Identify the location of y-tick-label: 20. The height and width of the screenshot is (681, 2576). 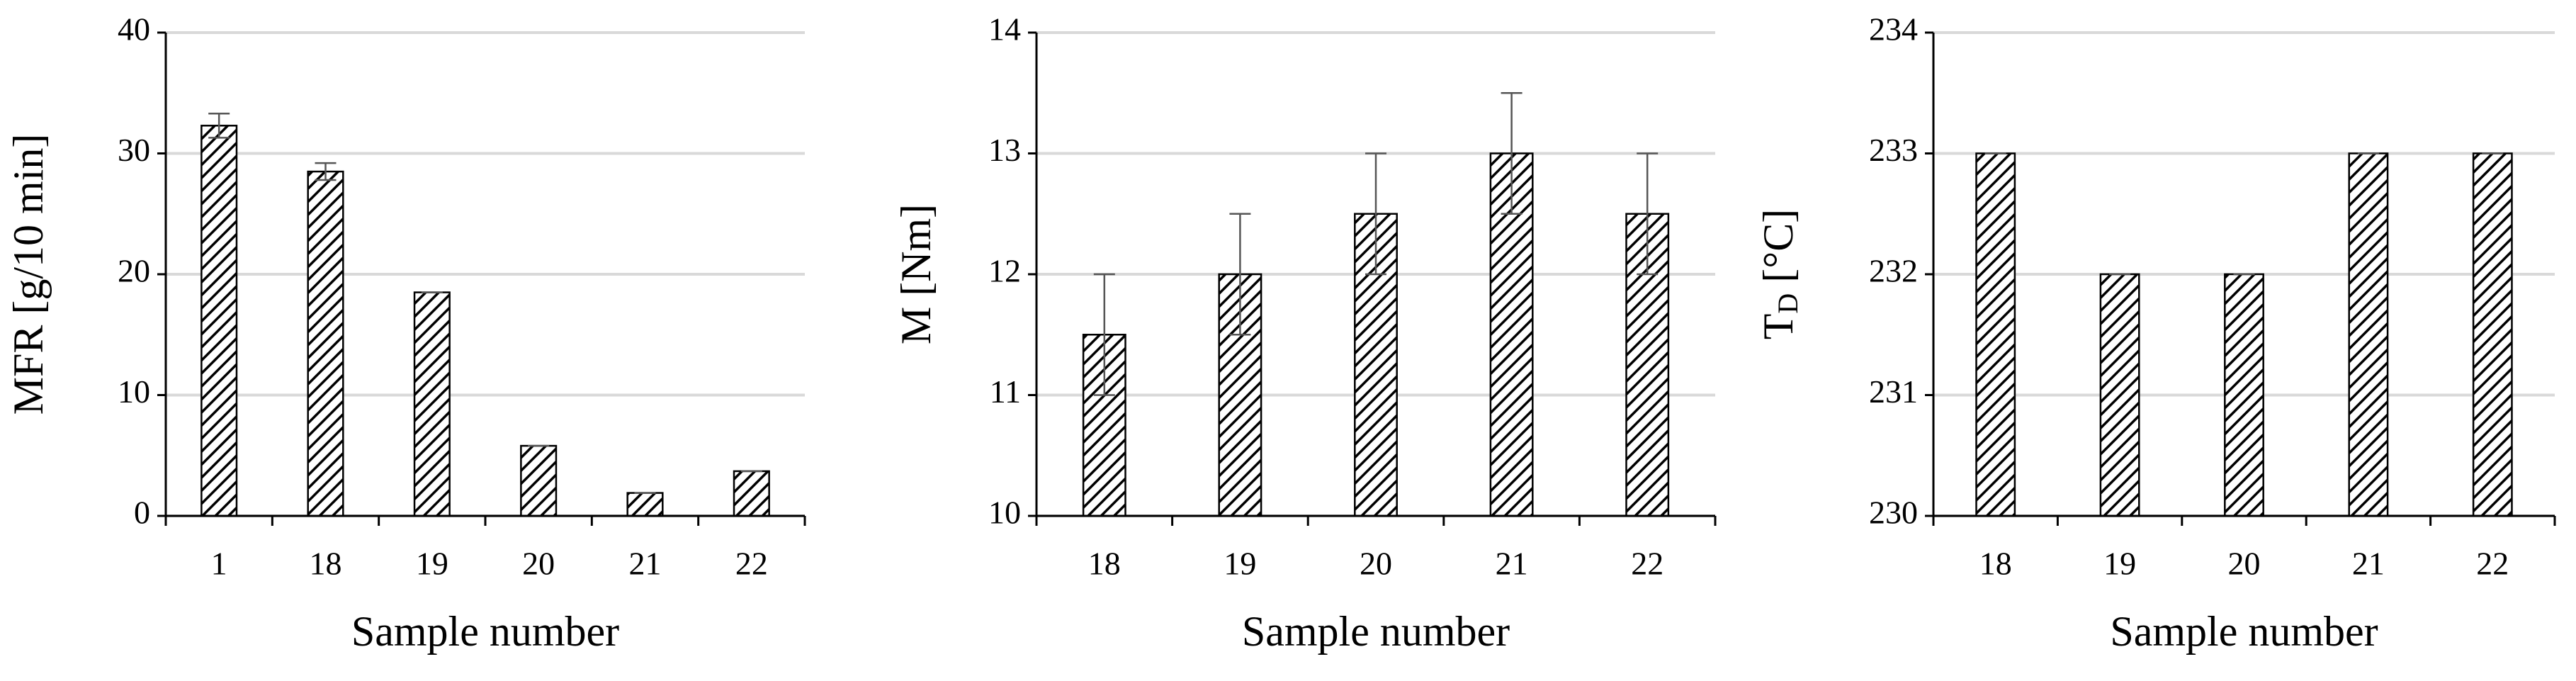
(134, 271).